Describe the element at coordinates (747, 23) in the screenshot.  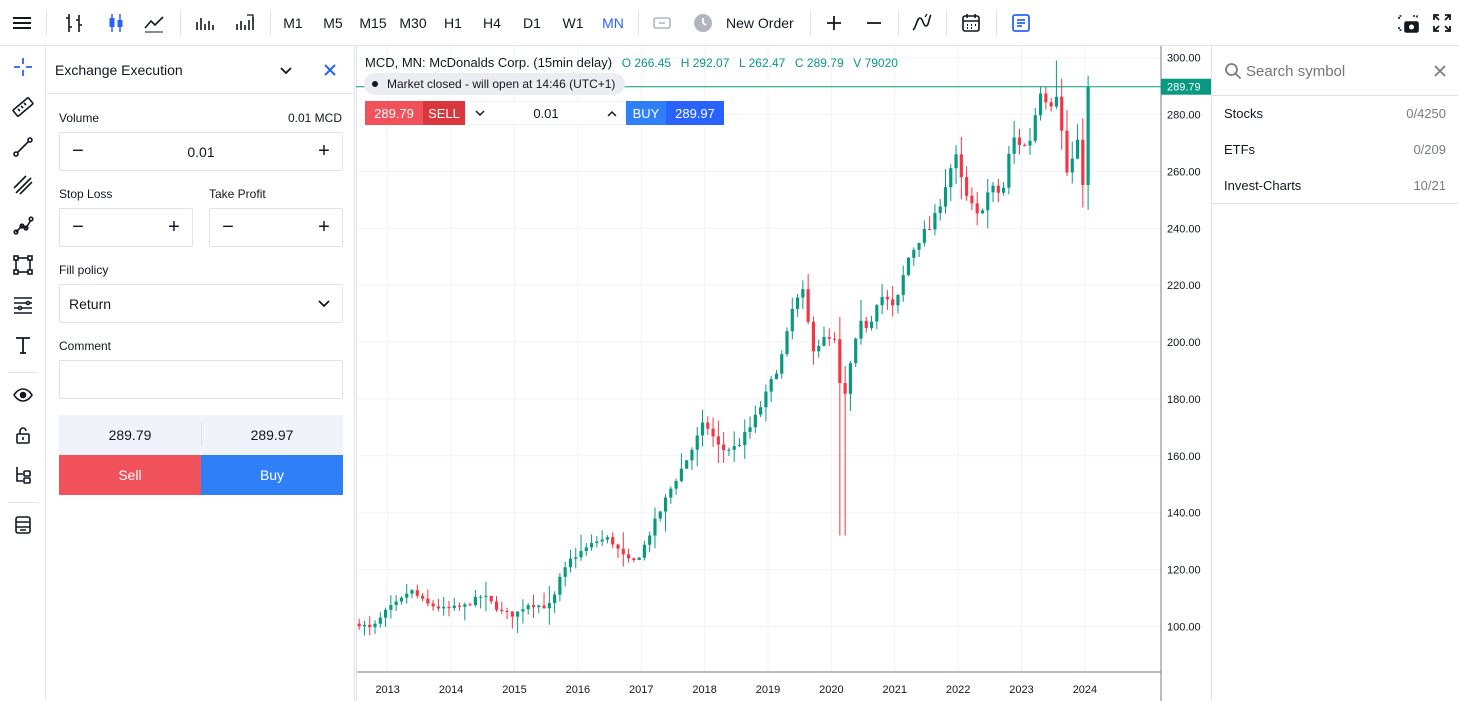
I see `new-order-button: New Order` at that location.